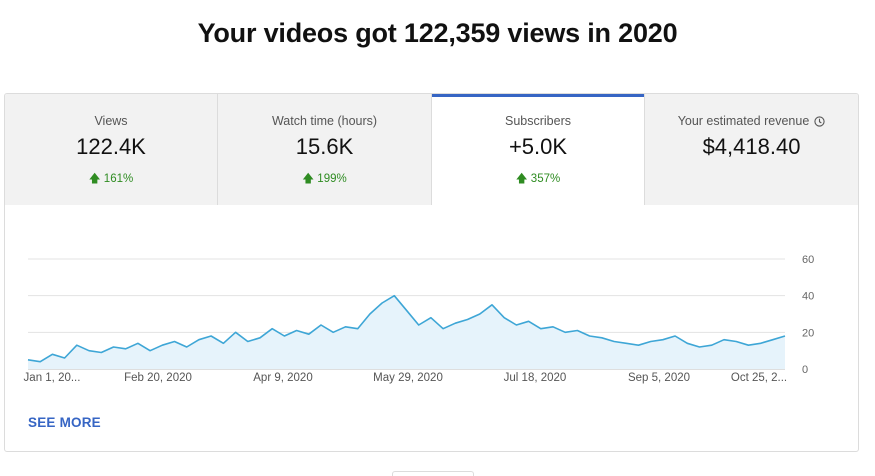  I want to click on next-card-edge, so click(433, 473).